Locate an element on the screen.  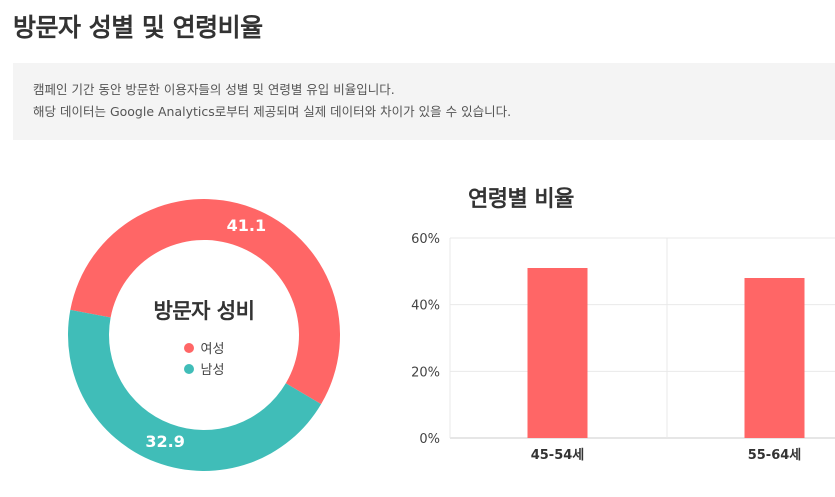
donut-center: 방문자 성비 여성 남성 is located at coordinates (204, 337).